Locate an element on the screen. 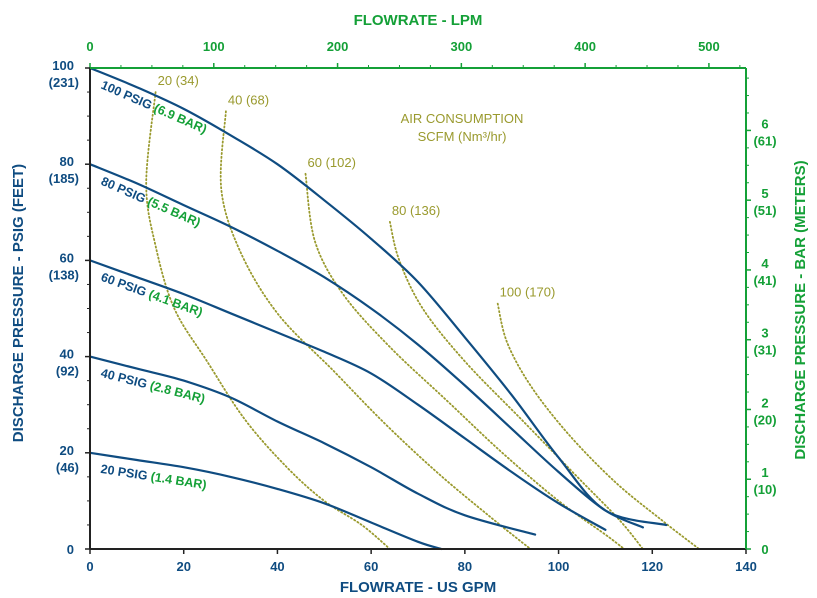 The width and height of the screenshot is (817, 598). x-tick-label: 80 is located at coordinates (465, 566).